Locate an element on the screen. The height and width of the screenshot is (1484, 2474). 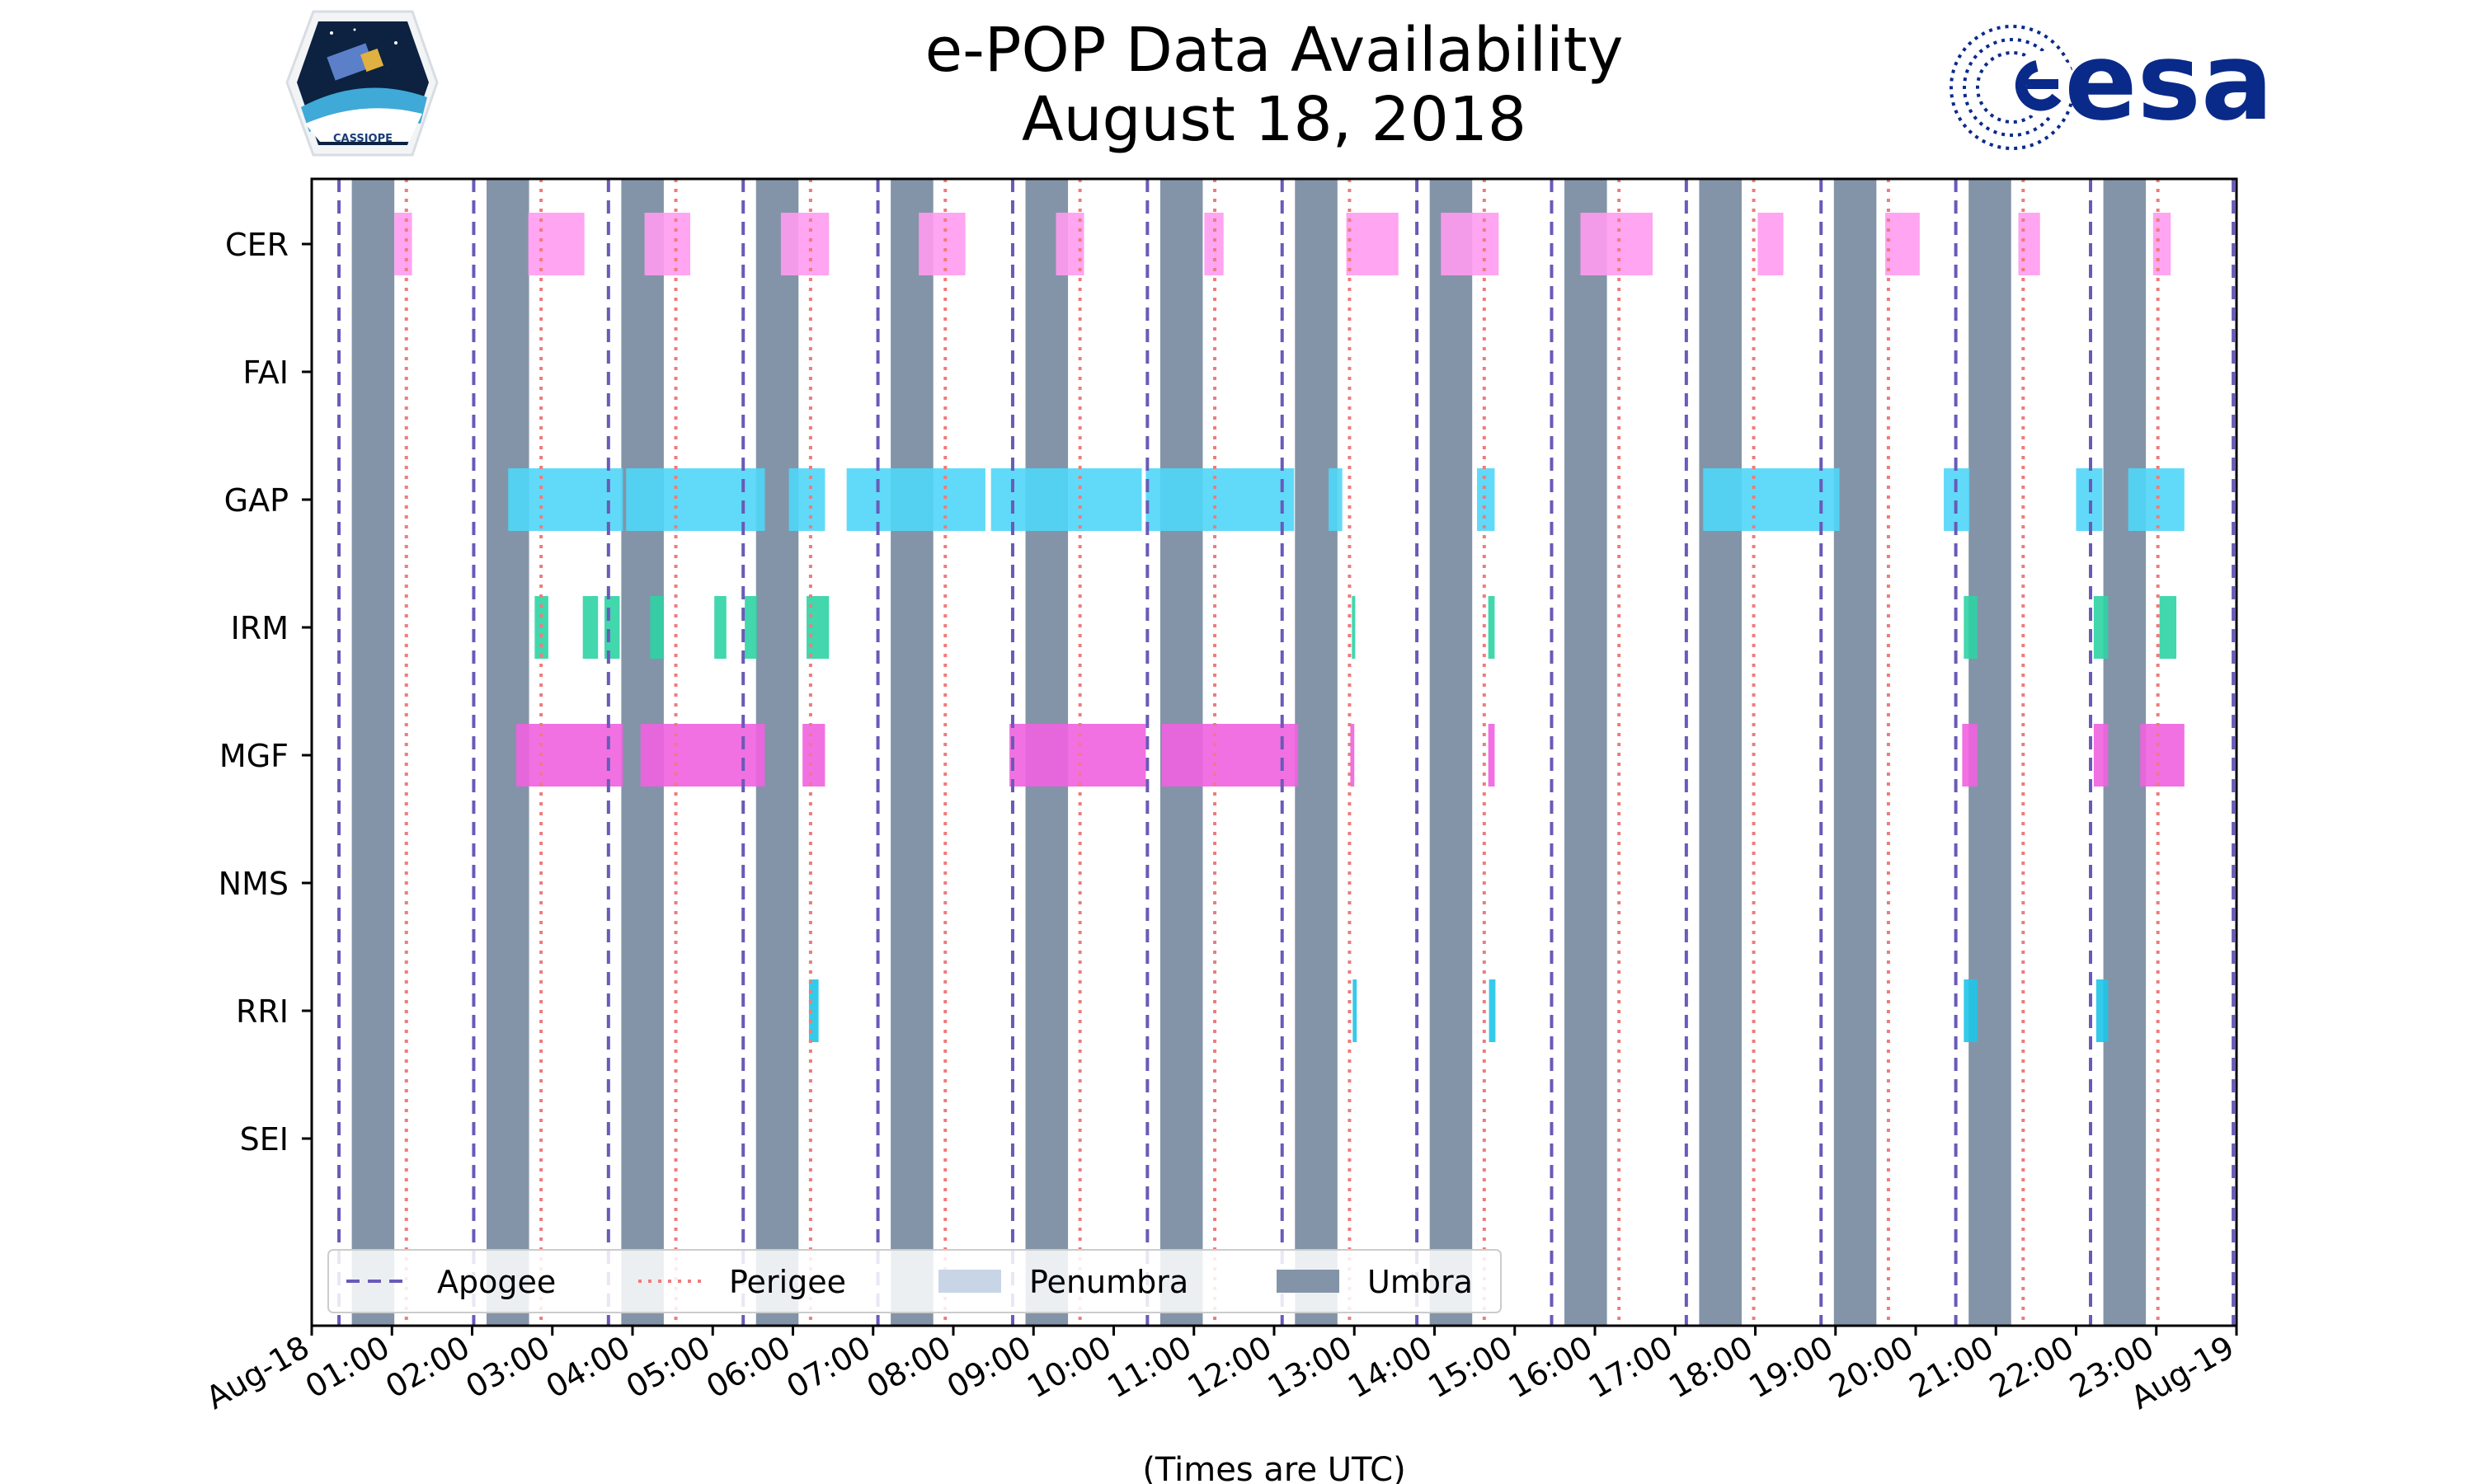
x-tick-label: 09:00 is located at coordinates (989, 1367).